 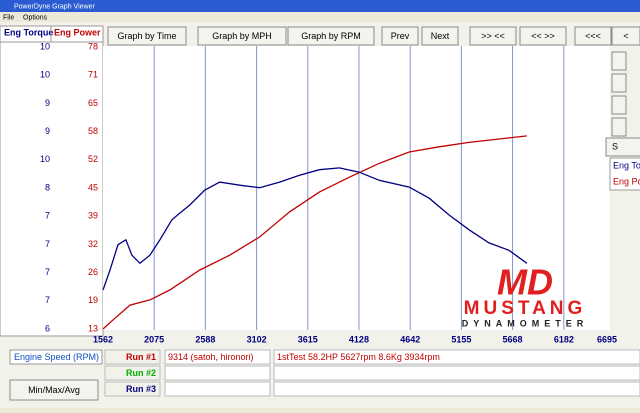 What do you see at coordinates (35, 17) in the screenshot?
I see `menu-item: Options` at bounding box center [35, 17].